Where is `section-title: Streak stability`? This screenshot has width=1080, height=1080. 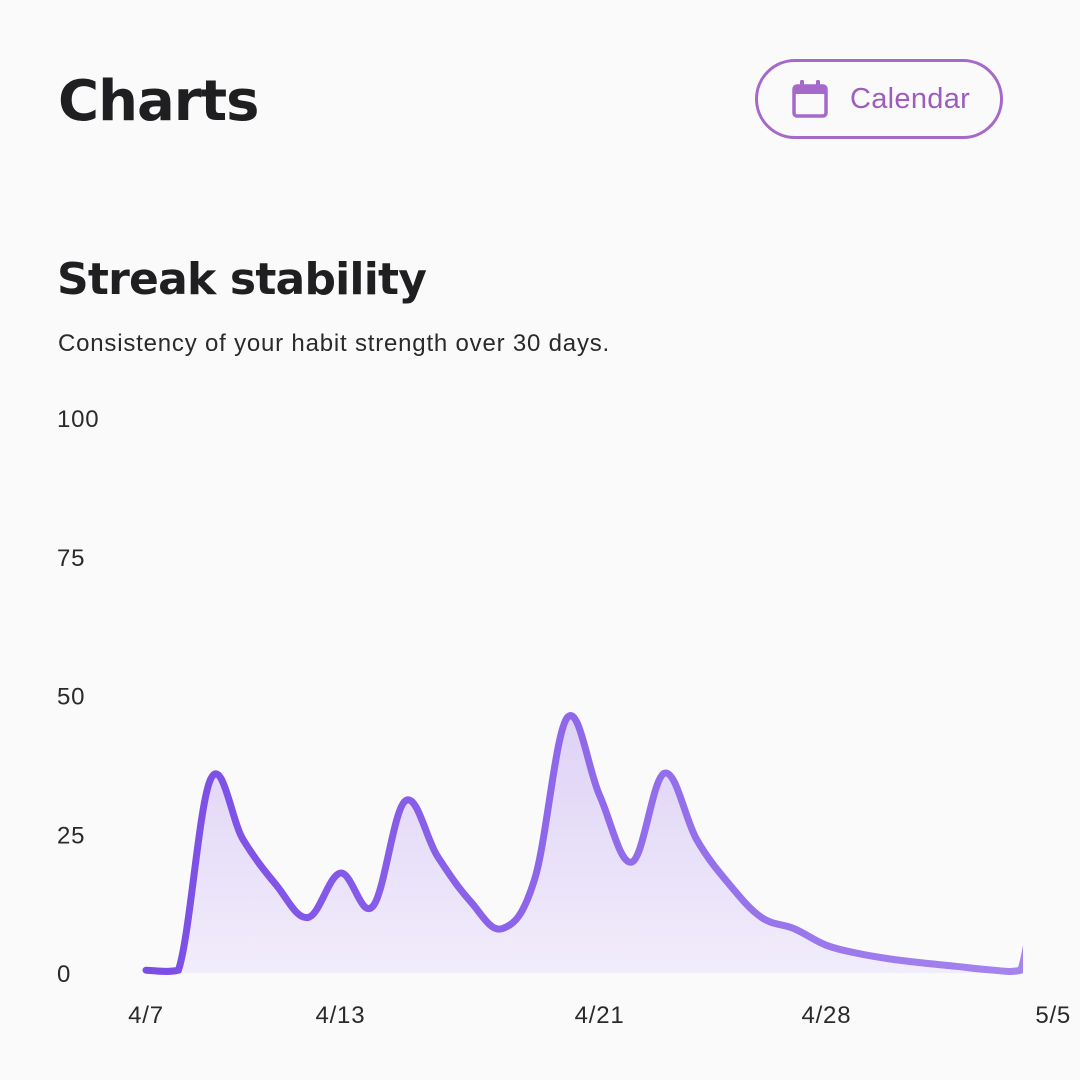
section-title: Streak stability is located at coordinates (242, 279).